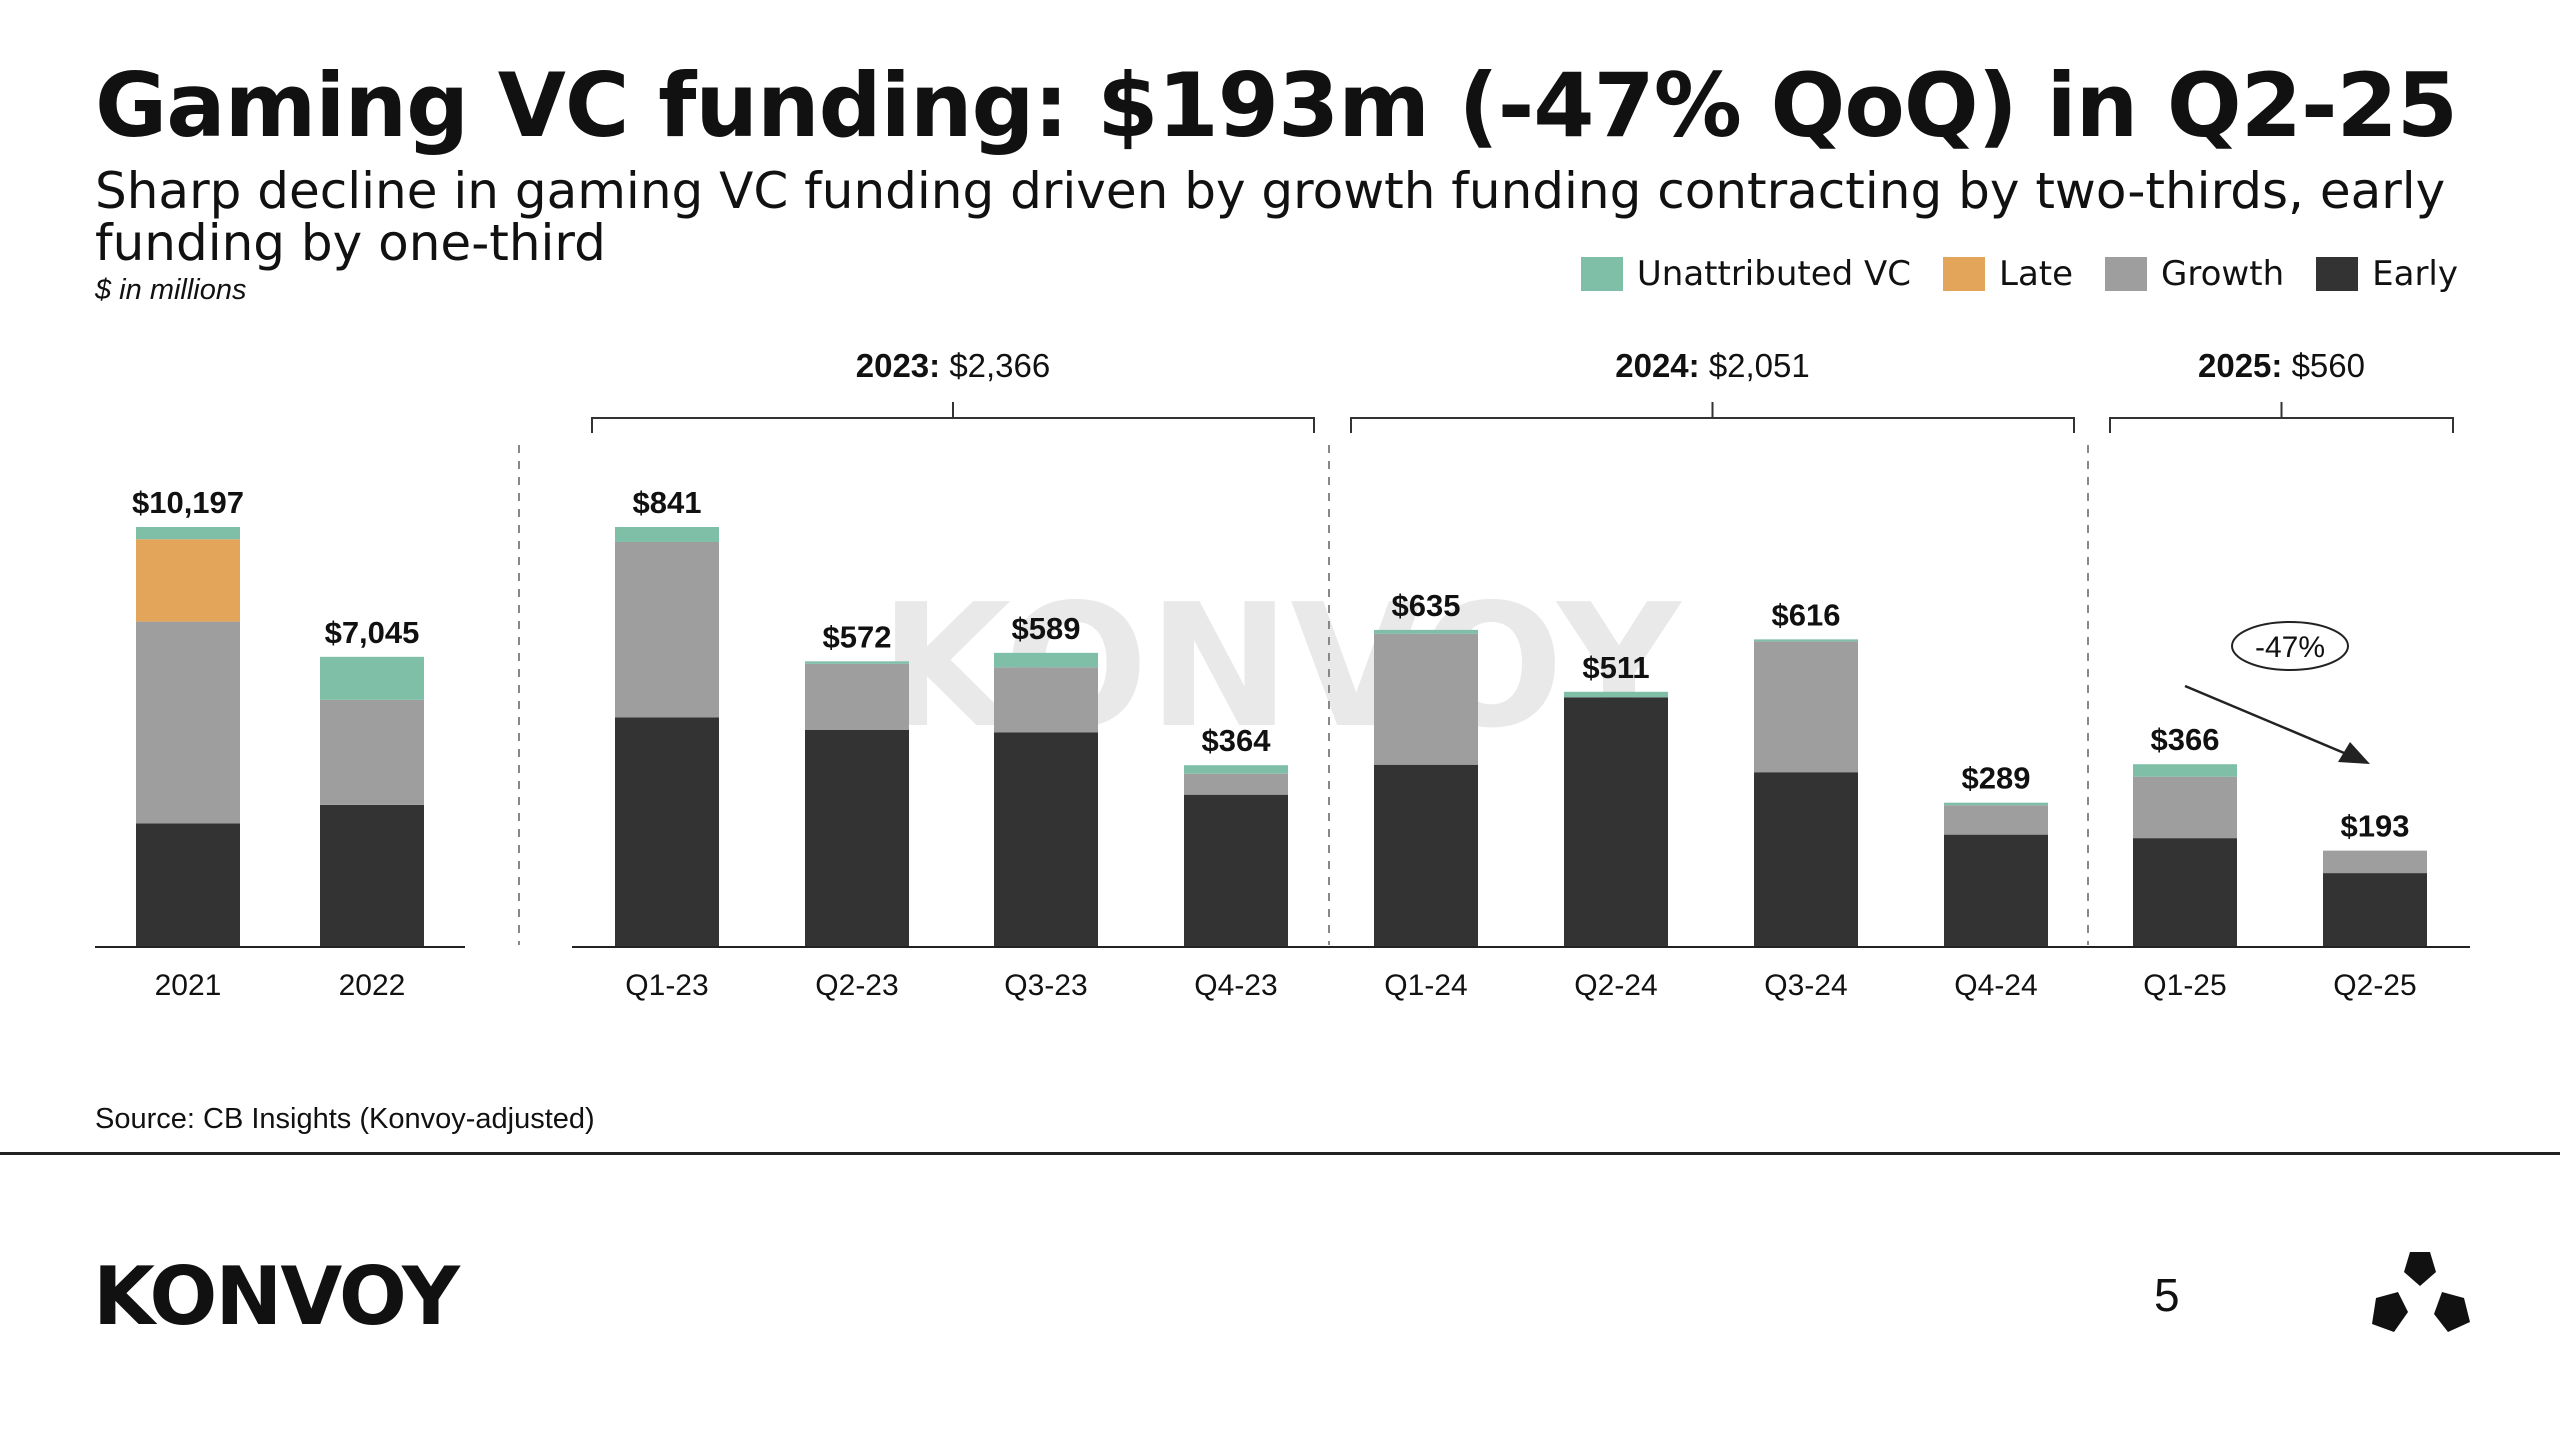  I want to click on total-label-q2-24: $511, so click(1615, 667).